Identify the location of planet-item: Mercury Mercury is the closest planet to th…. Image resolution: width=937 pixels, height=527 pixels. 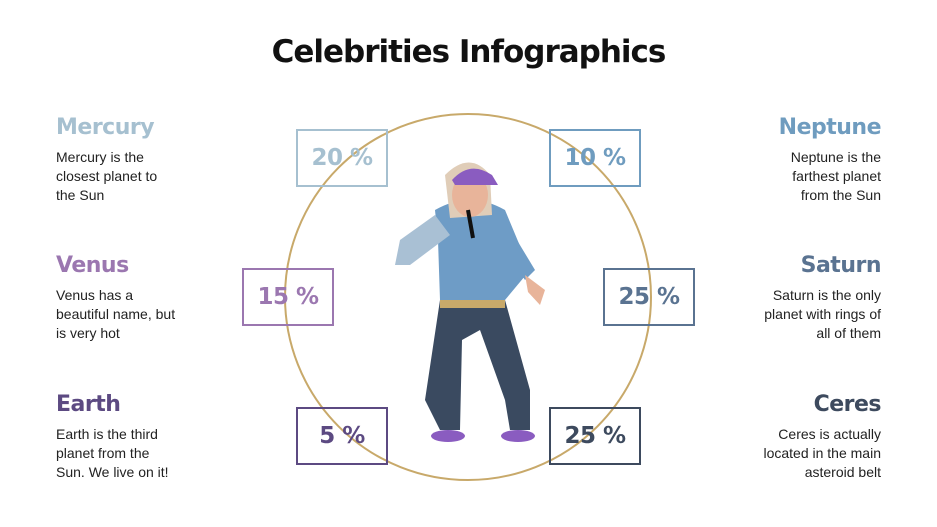
(146, 160).